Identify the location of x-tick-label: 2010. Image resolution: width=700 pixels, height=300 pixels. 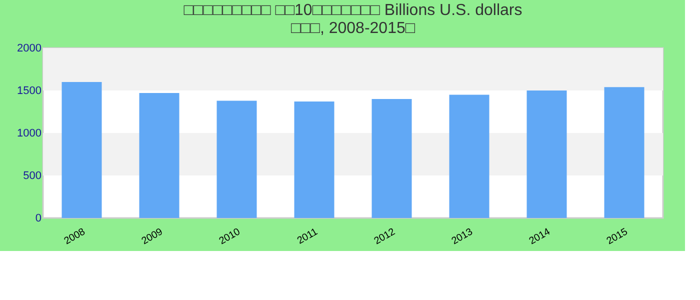
(230, 237).